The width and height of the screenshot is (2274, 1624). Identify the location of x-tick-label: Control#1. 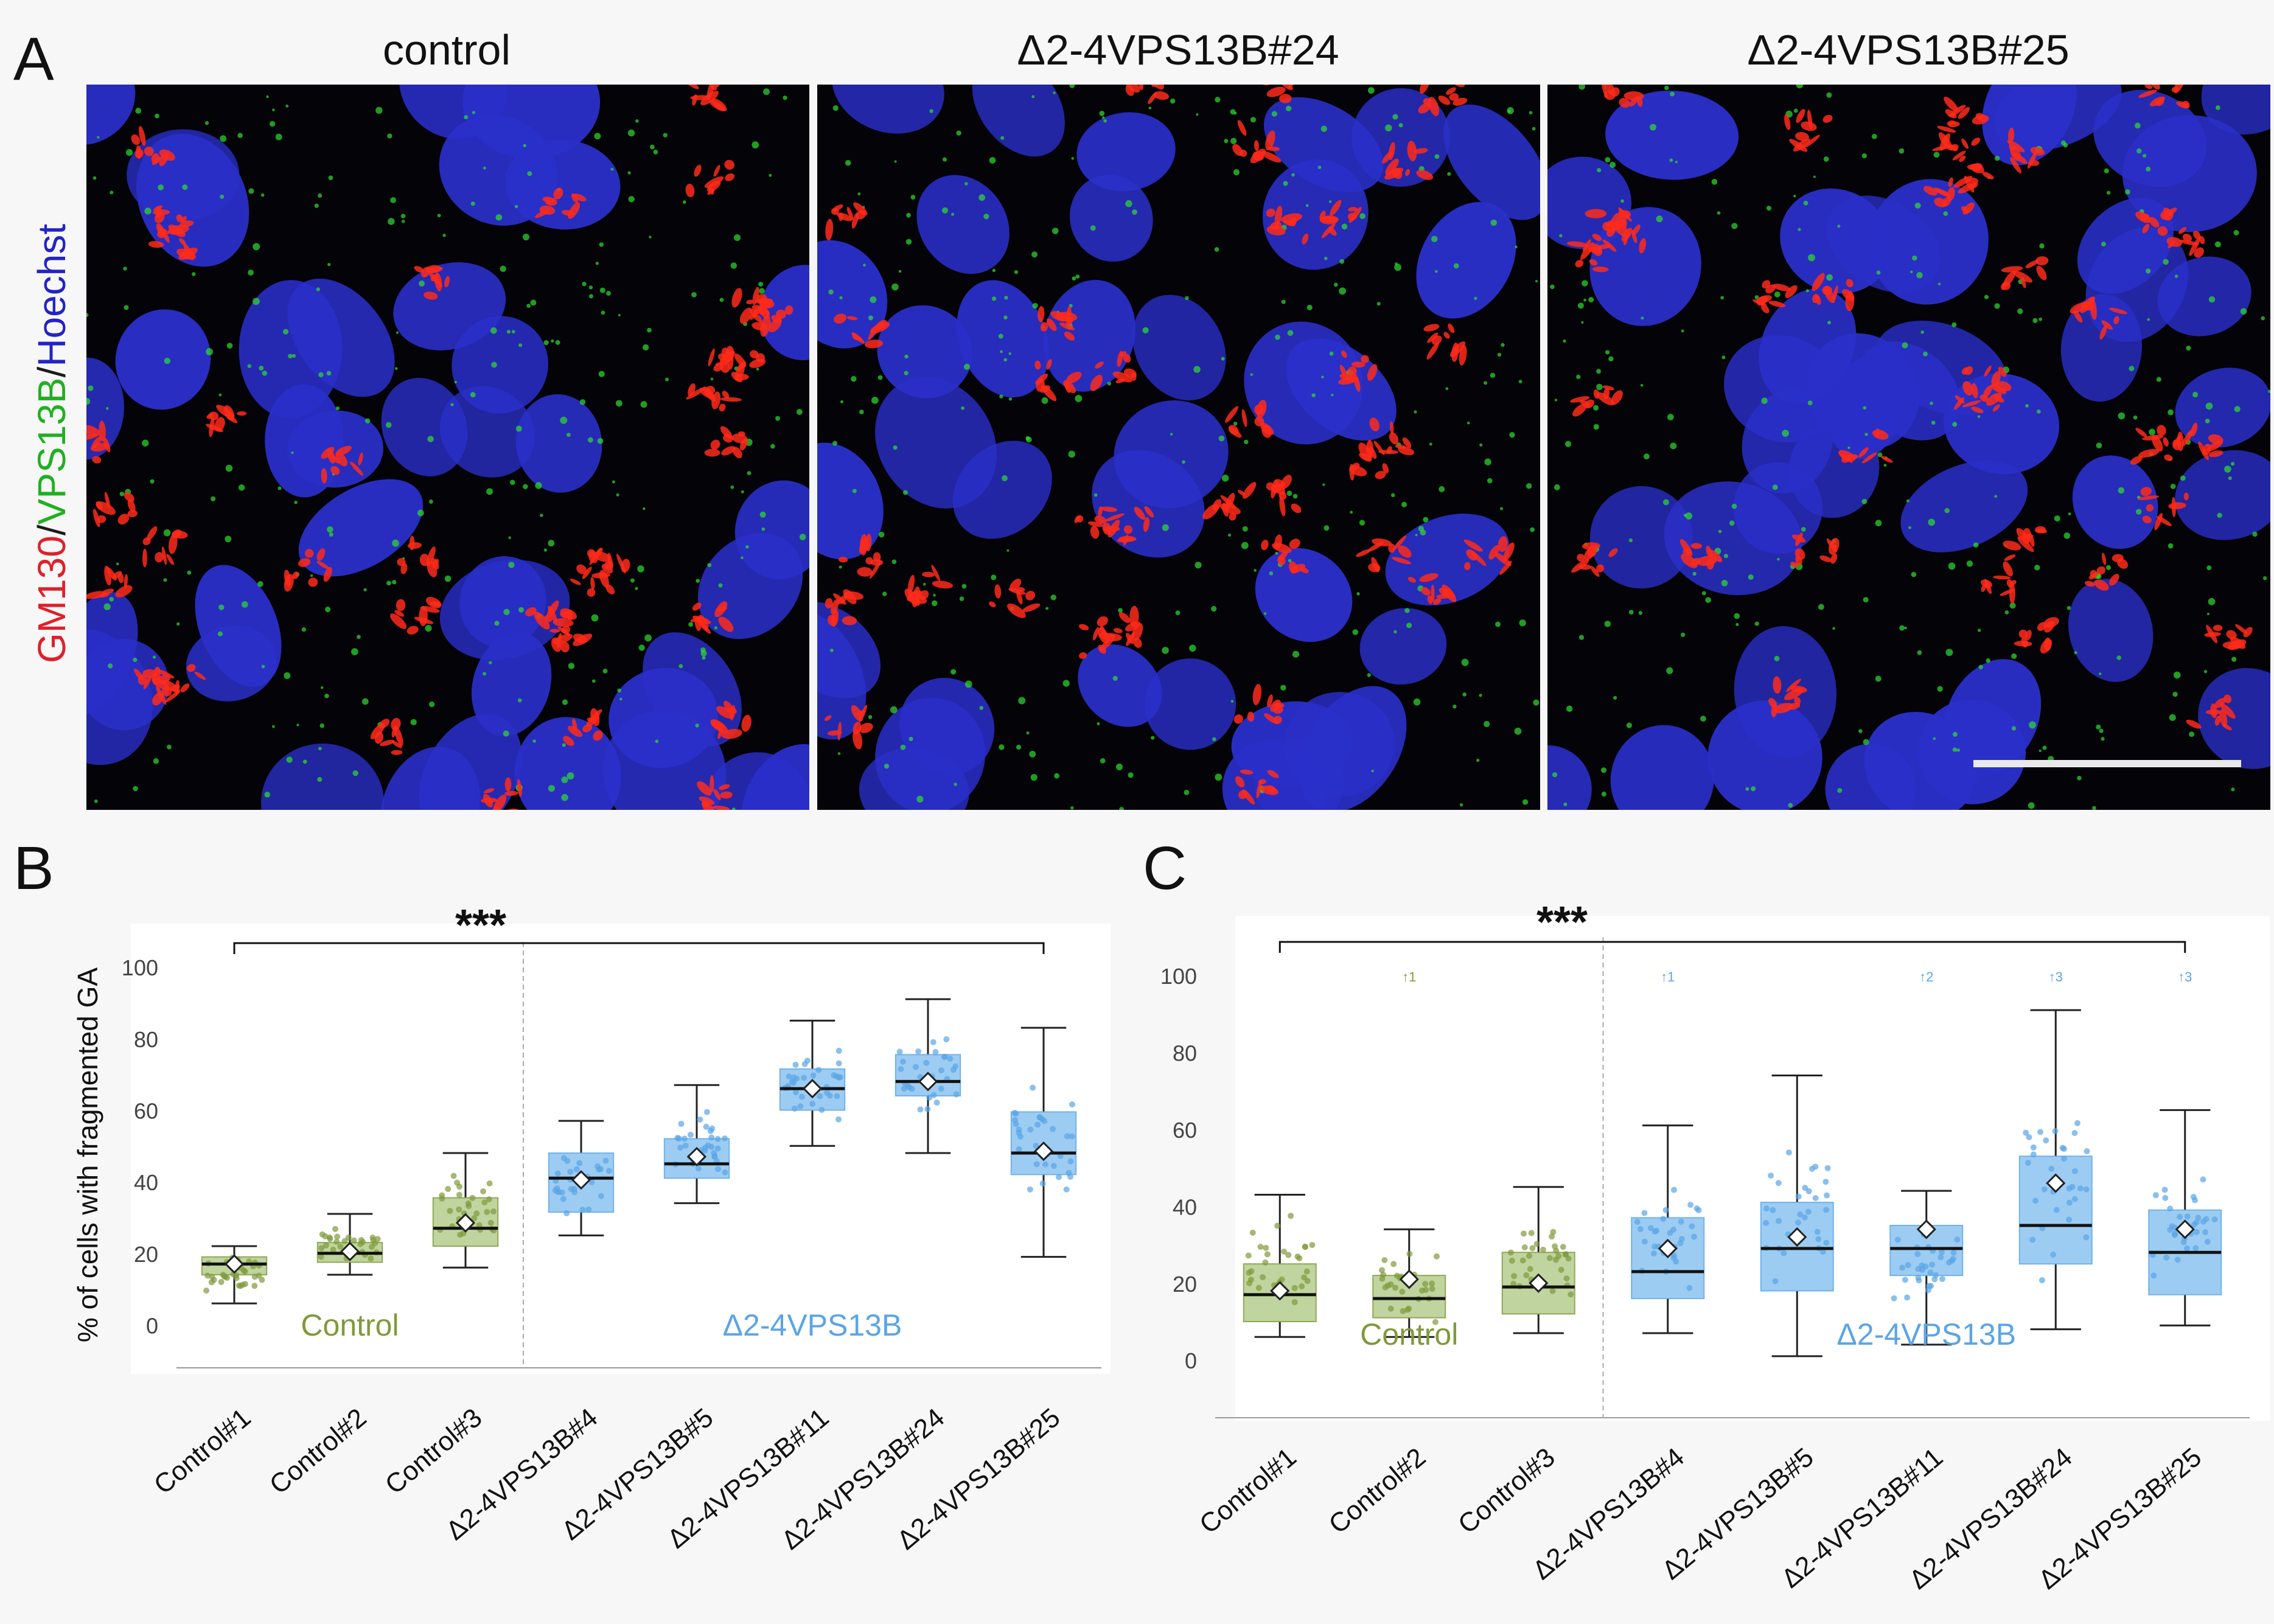
(1248, 1490).